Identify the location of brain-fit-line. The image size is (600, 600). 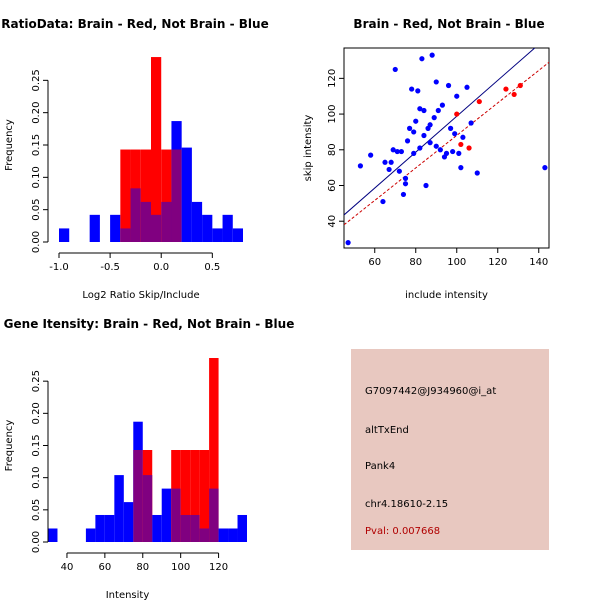
(446, 143).